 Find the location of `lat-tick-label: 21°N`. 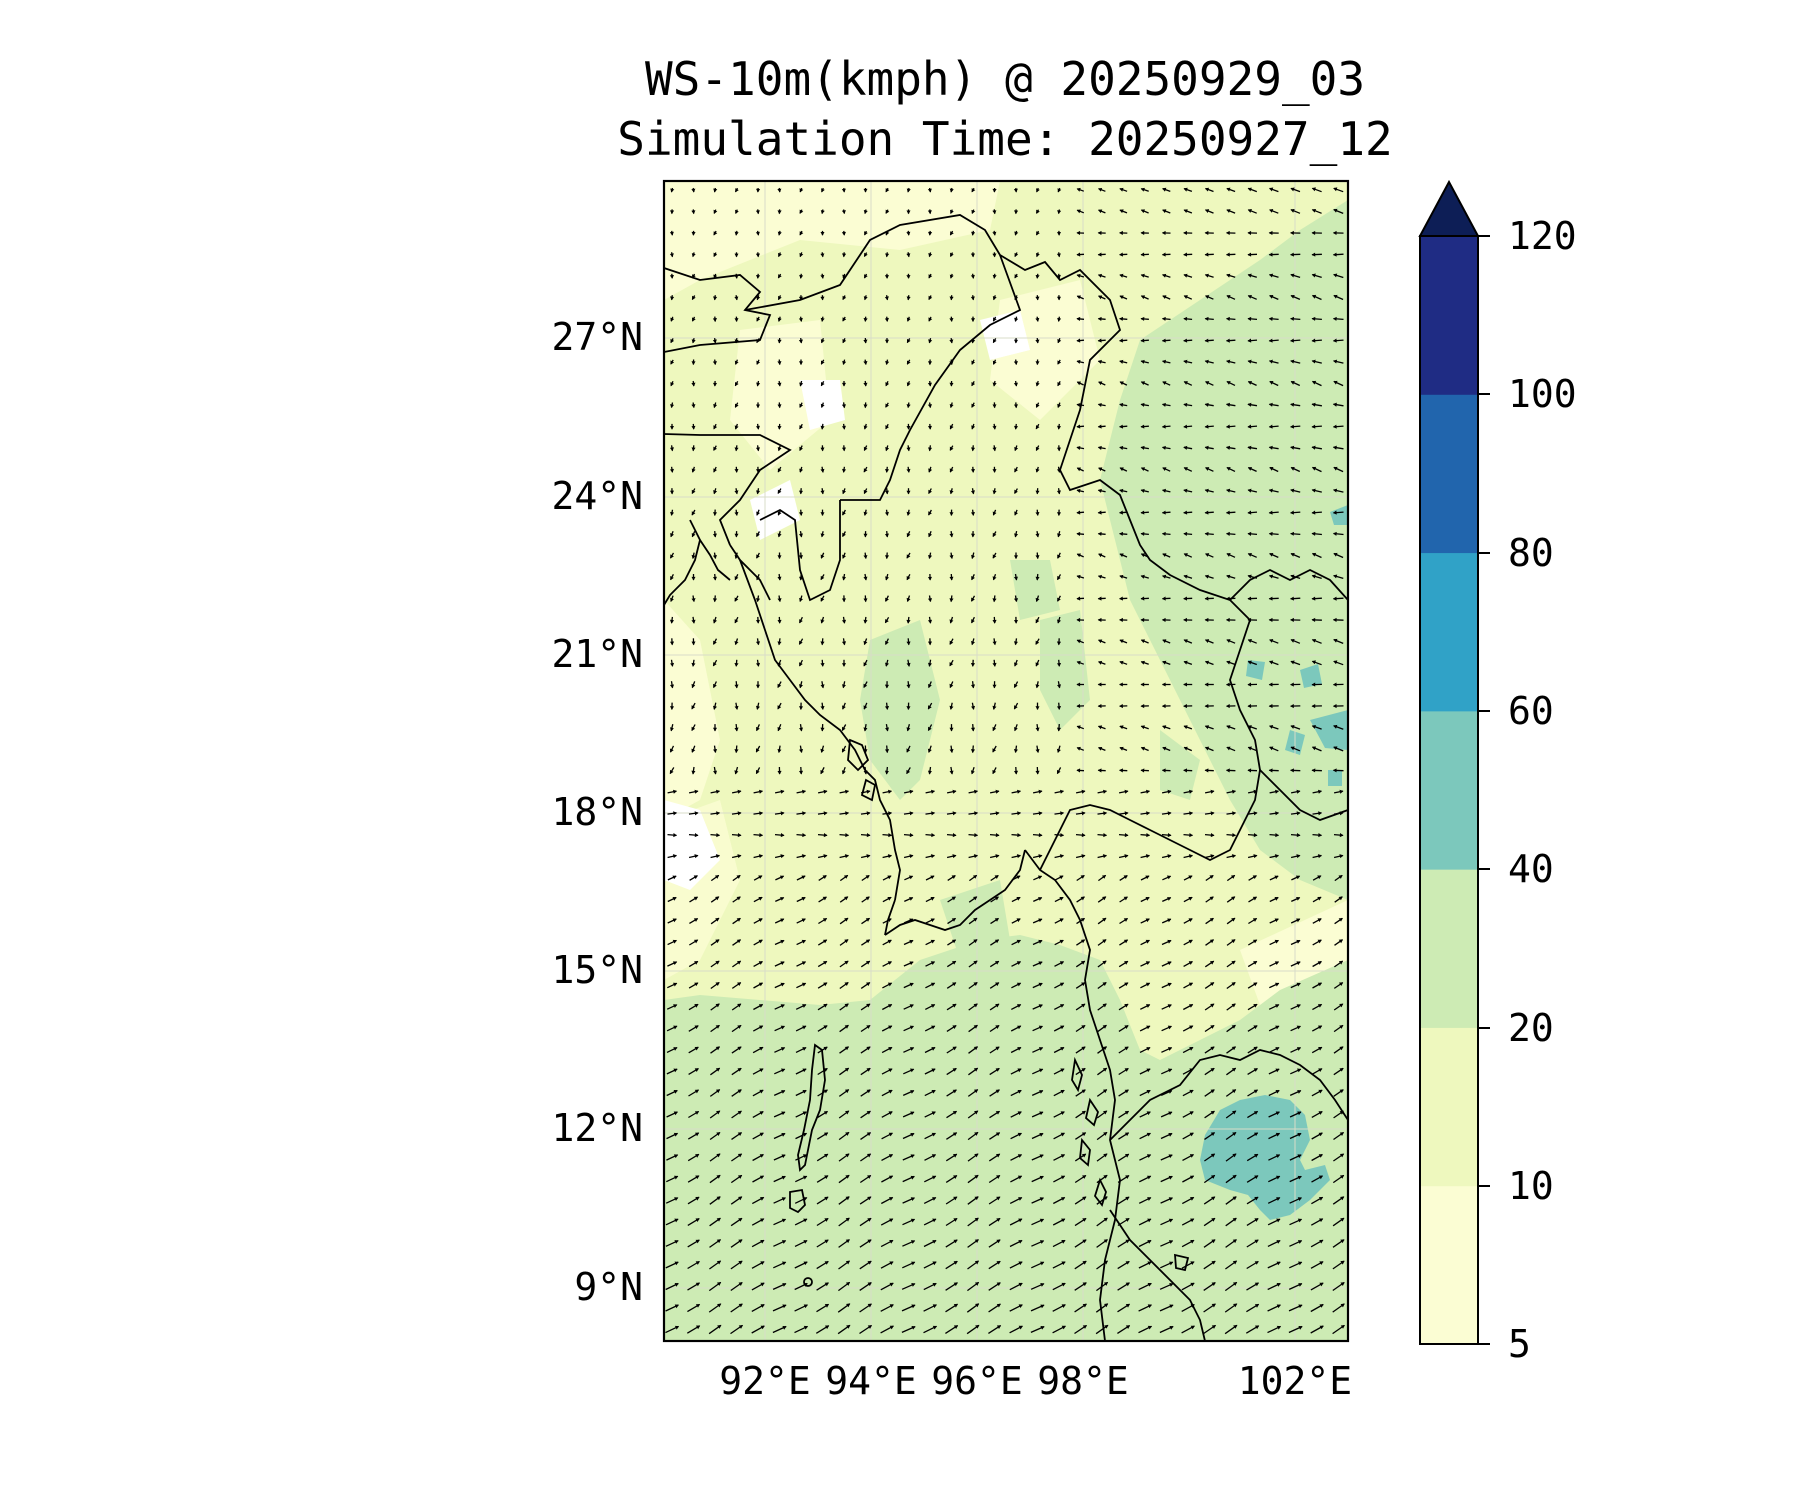

lat-tick-label: 21°N is located at coordinates (597, 654).